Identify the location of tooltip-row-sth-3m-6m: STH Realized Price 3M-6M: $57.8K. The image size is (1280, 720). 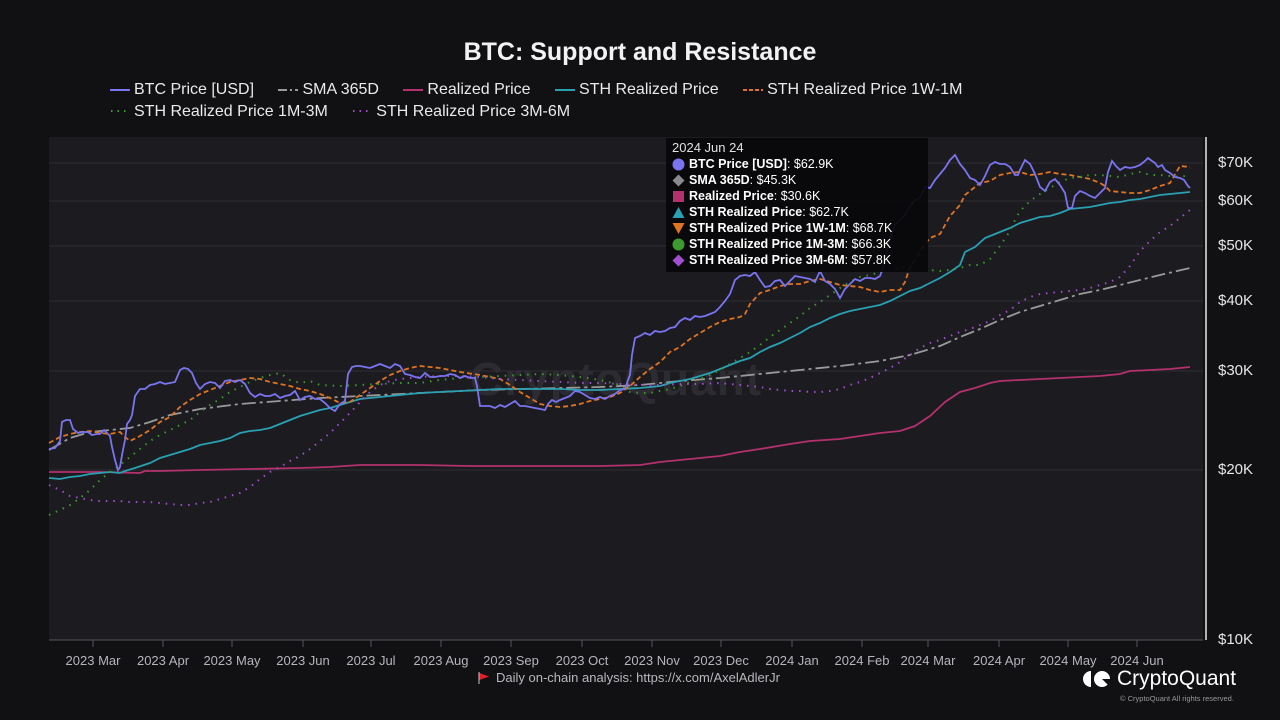
(797, 260).